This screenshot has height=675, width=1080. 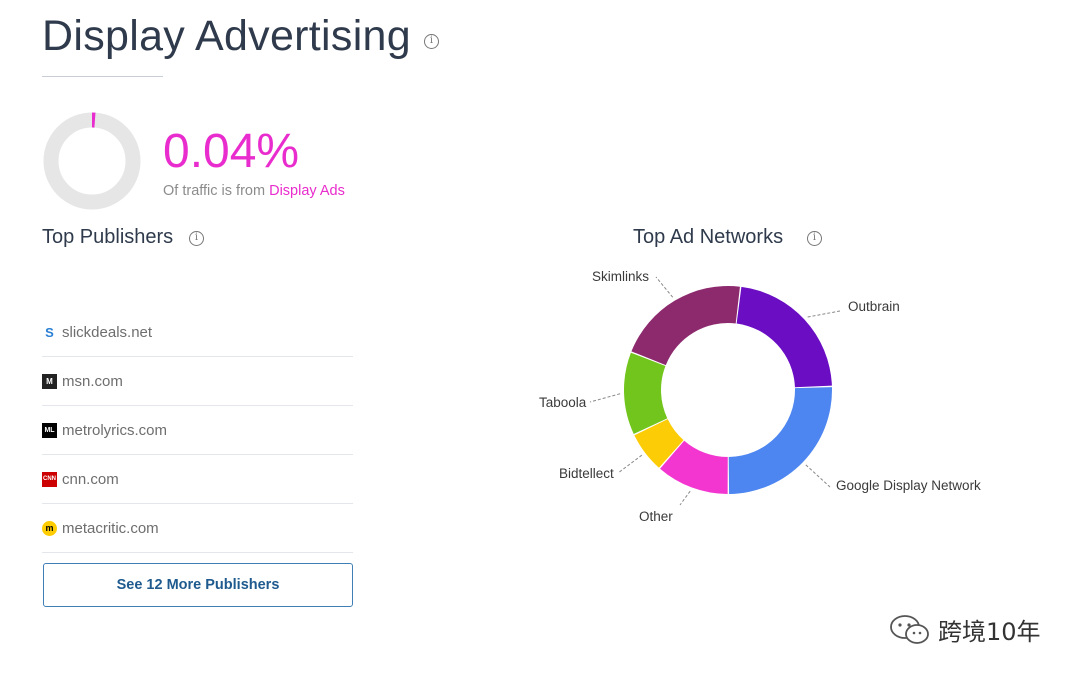 I want to click on metrolyrics-favicon-icon: ML, so click(x=49, y=430).